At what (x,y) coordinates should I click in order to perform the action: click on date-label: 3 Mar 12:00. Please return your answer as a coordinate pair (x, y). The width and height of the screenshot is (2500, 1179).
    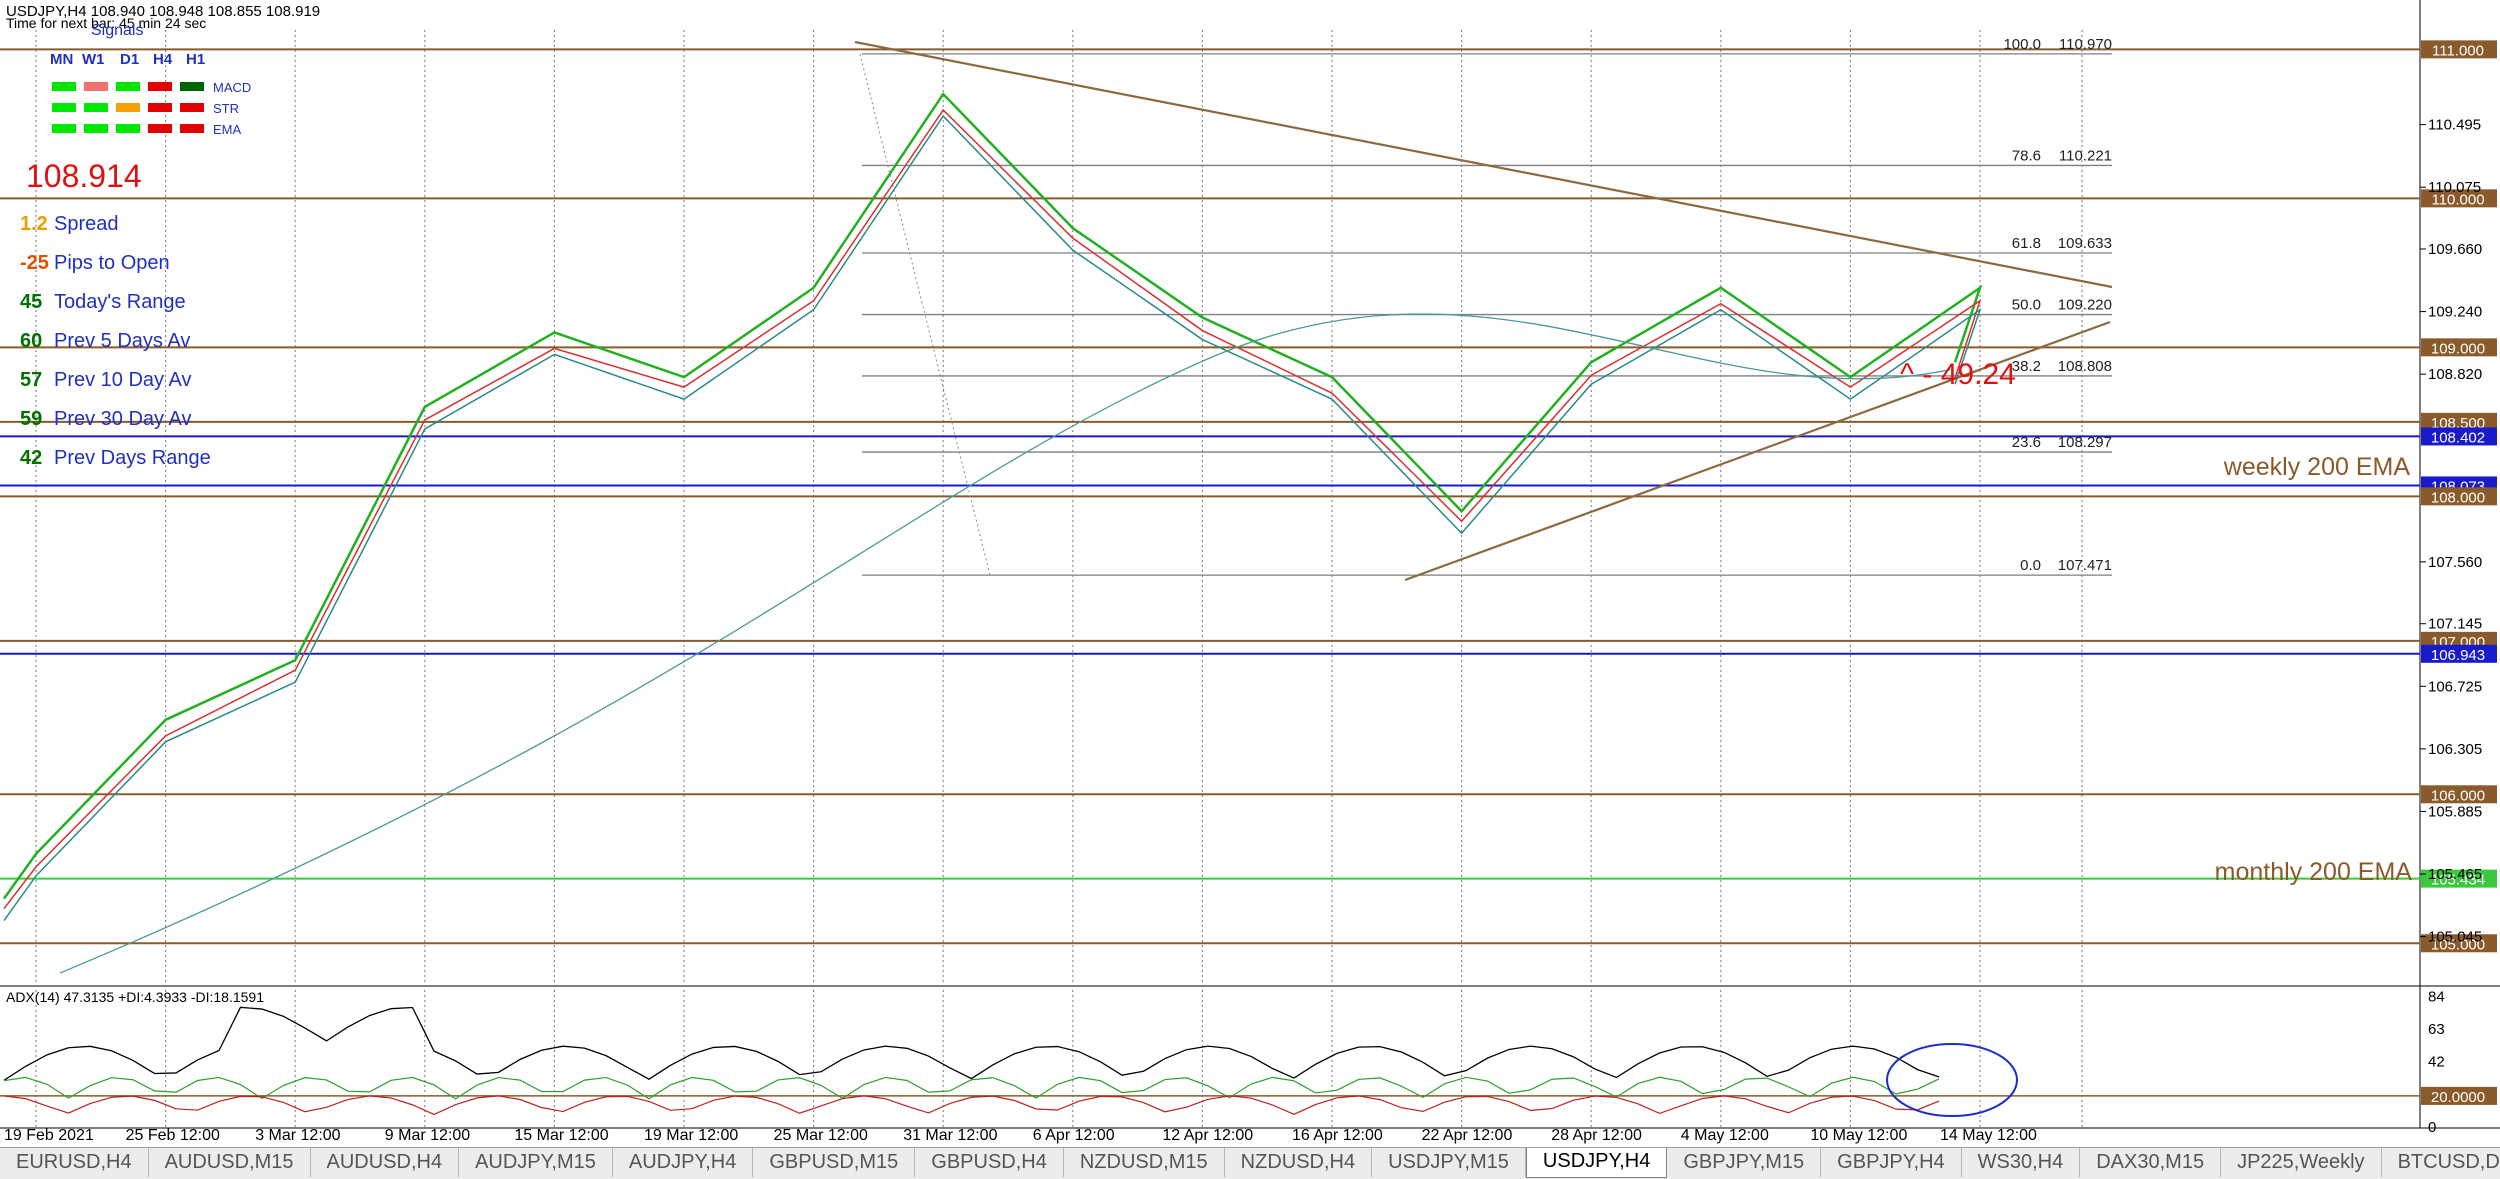
    Looking at the image, I should click on (297, 1135).